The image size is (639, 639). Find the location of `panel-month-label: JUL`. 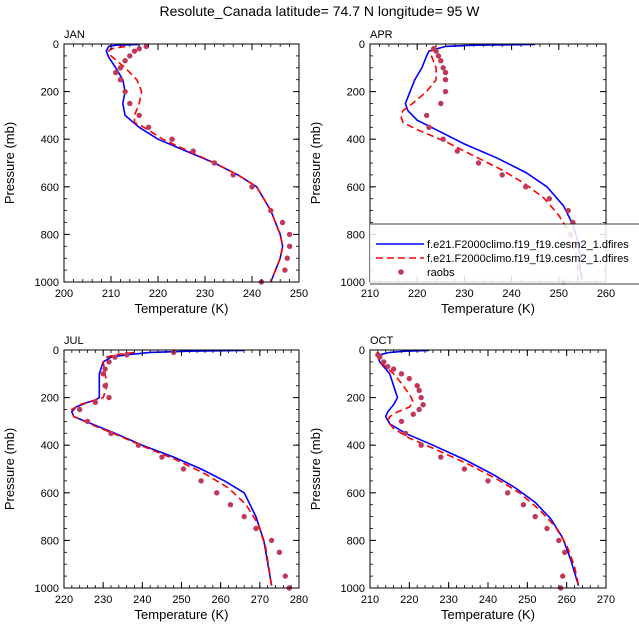

panel-month-label: JUL is located at coordinates (74, 341).